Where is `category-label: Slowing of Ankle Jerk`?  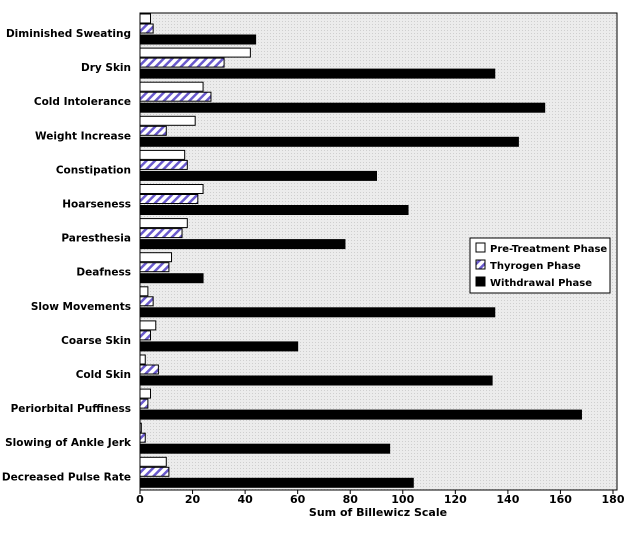 category-label: Slowing of Ankle Jerk is located at coordinates (68, 443).